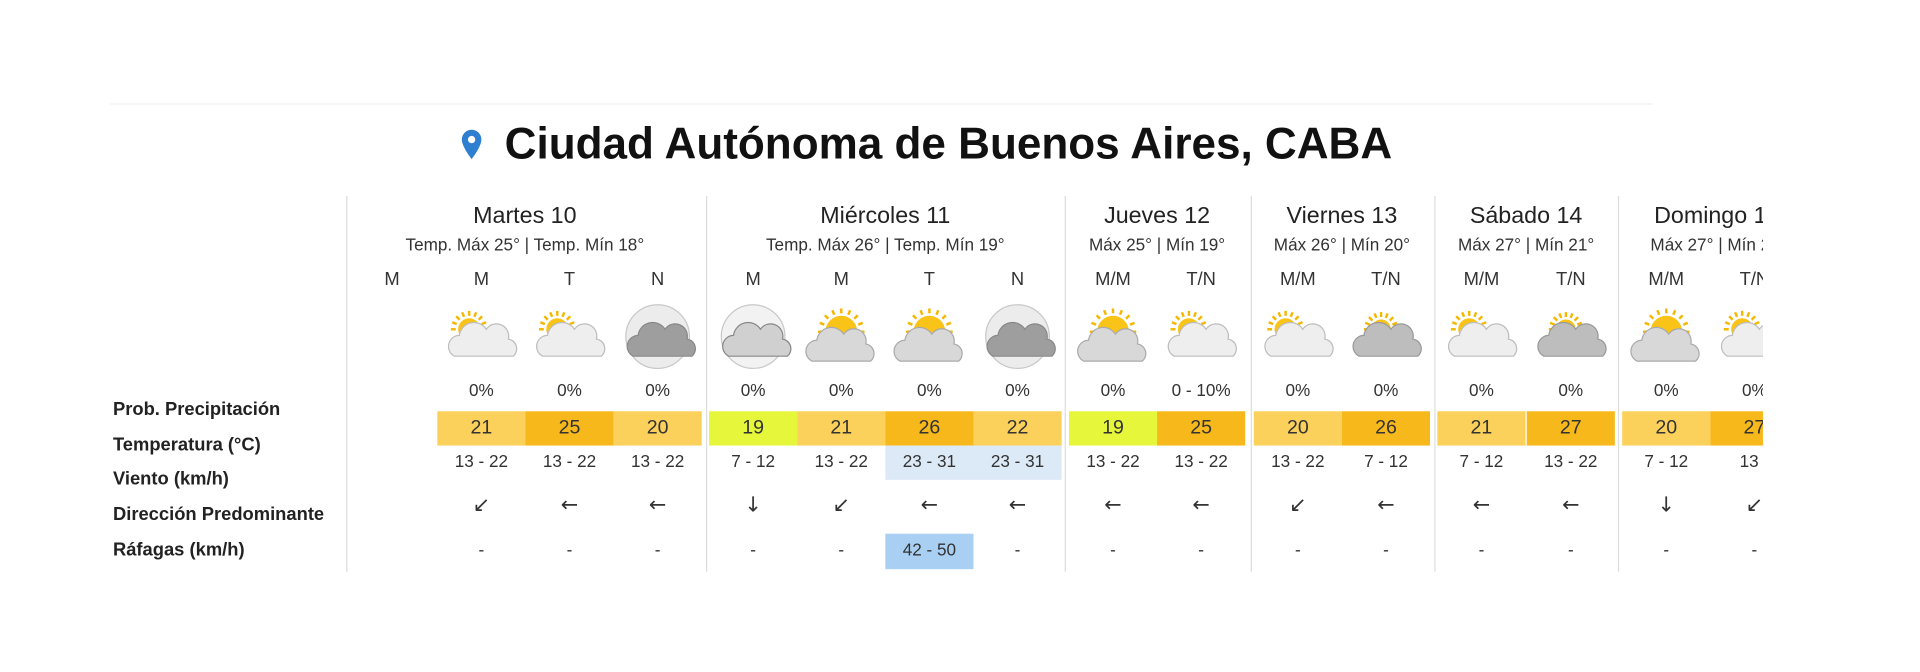 The height and width of the screenshot is (672, 1920). I want to click on day-subtitle: Máx 27° | Mín 2, so click(1710, 245).